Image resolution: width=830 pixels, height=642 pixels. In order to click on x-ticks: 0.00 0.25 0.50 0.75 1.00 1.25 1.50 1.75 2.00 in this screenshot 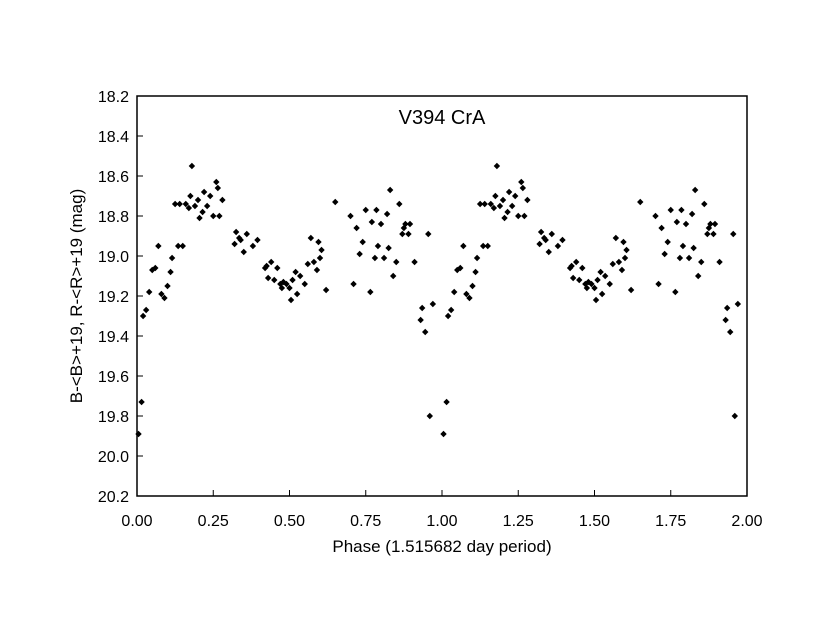, I will do `click(442, 510)`.